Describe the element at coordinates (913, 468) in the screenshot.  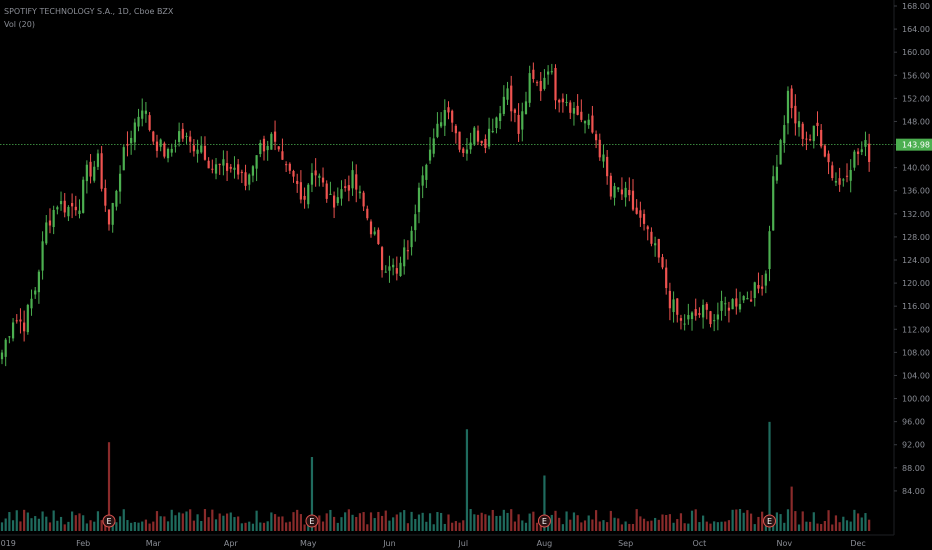
I see `price-tick-label: 88.00` at that location.